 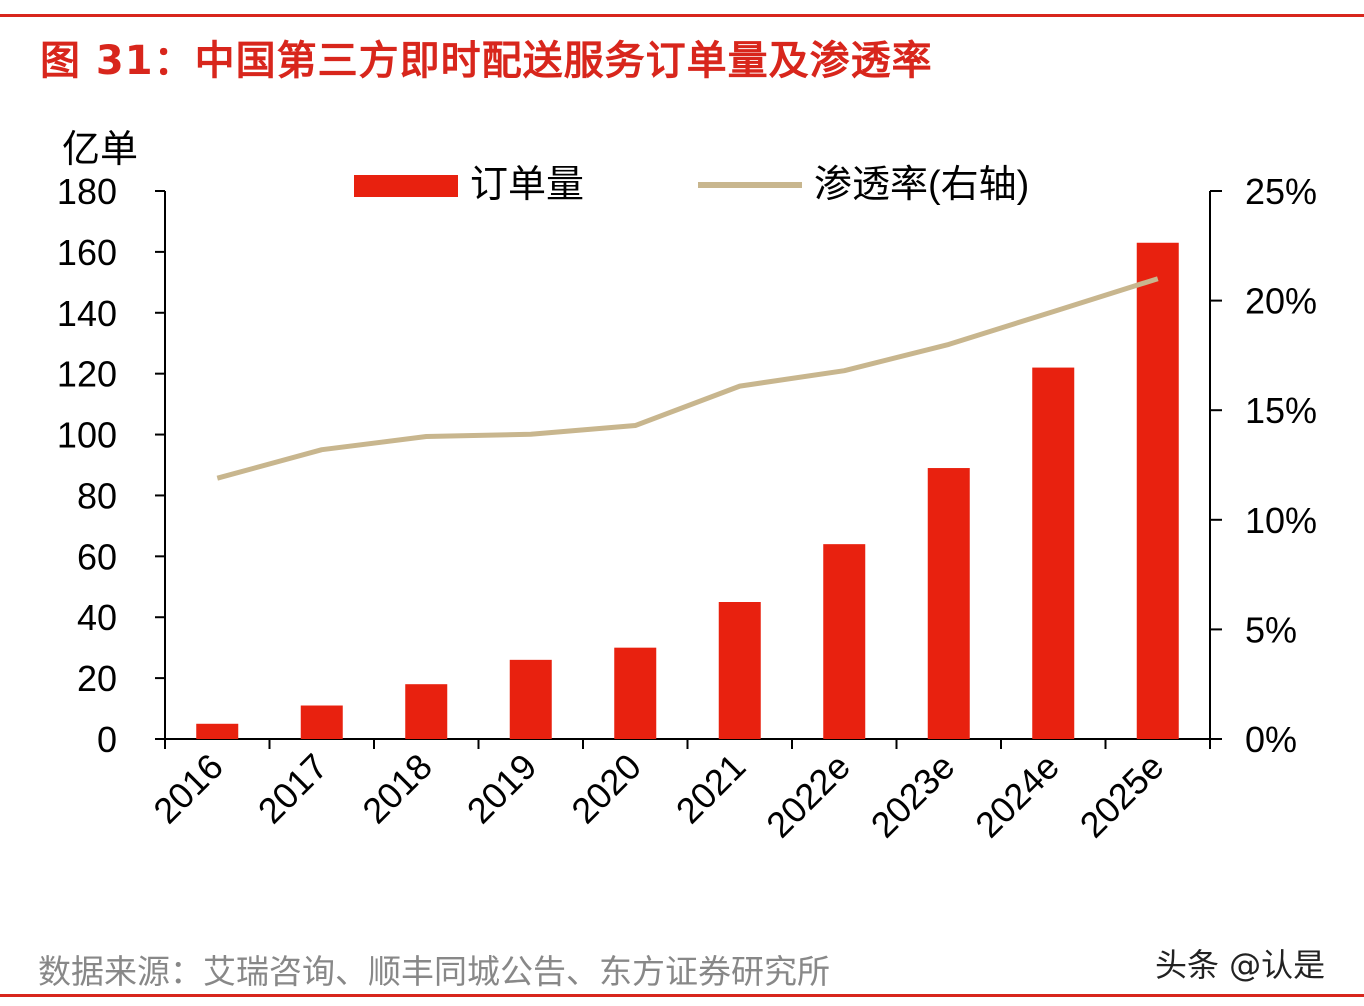 What do you see at coordinates (97, 617) in the screenshot?
I see `left-tick-label: 40` at bounding box center [97, 617].